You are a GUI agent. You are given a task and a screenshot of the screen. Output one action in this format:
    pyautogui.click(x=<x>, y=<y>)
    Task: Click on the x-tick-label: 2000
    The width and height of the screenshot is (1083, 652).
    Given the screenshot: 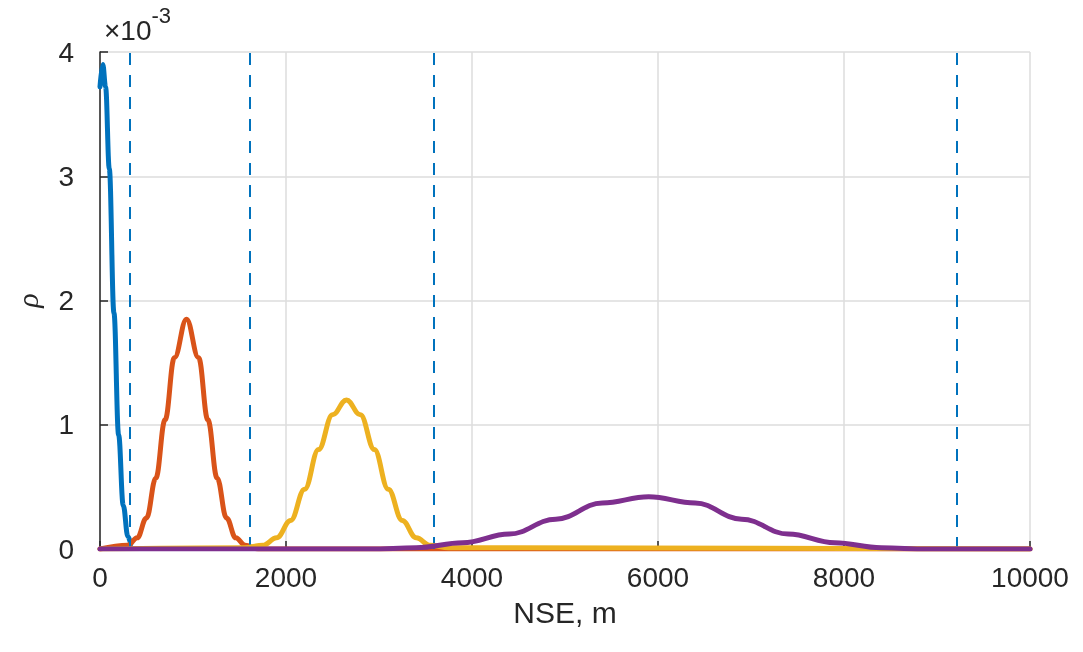 What is the action you would take?
    pyautogui.click(x=286, y=577)
    